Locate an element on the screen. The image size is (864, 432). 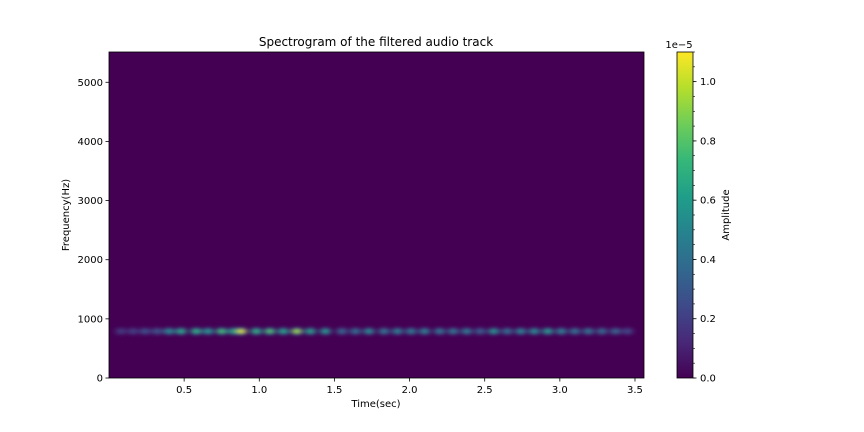
colorbar-tick-label: 0.4 is located at coordinates (708, 260).